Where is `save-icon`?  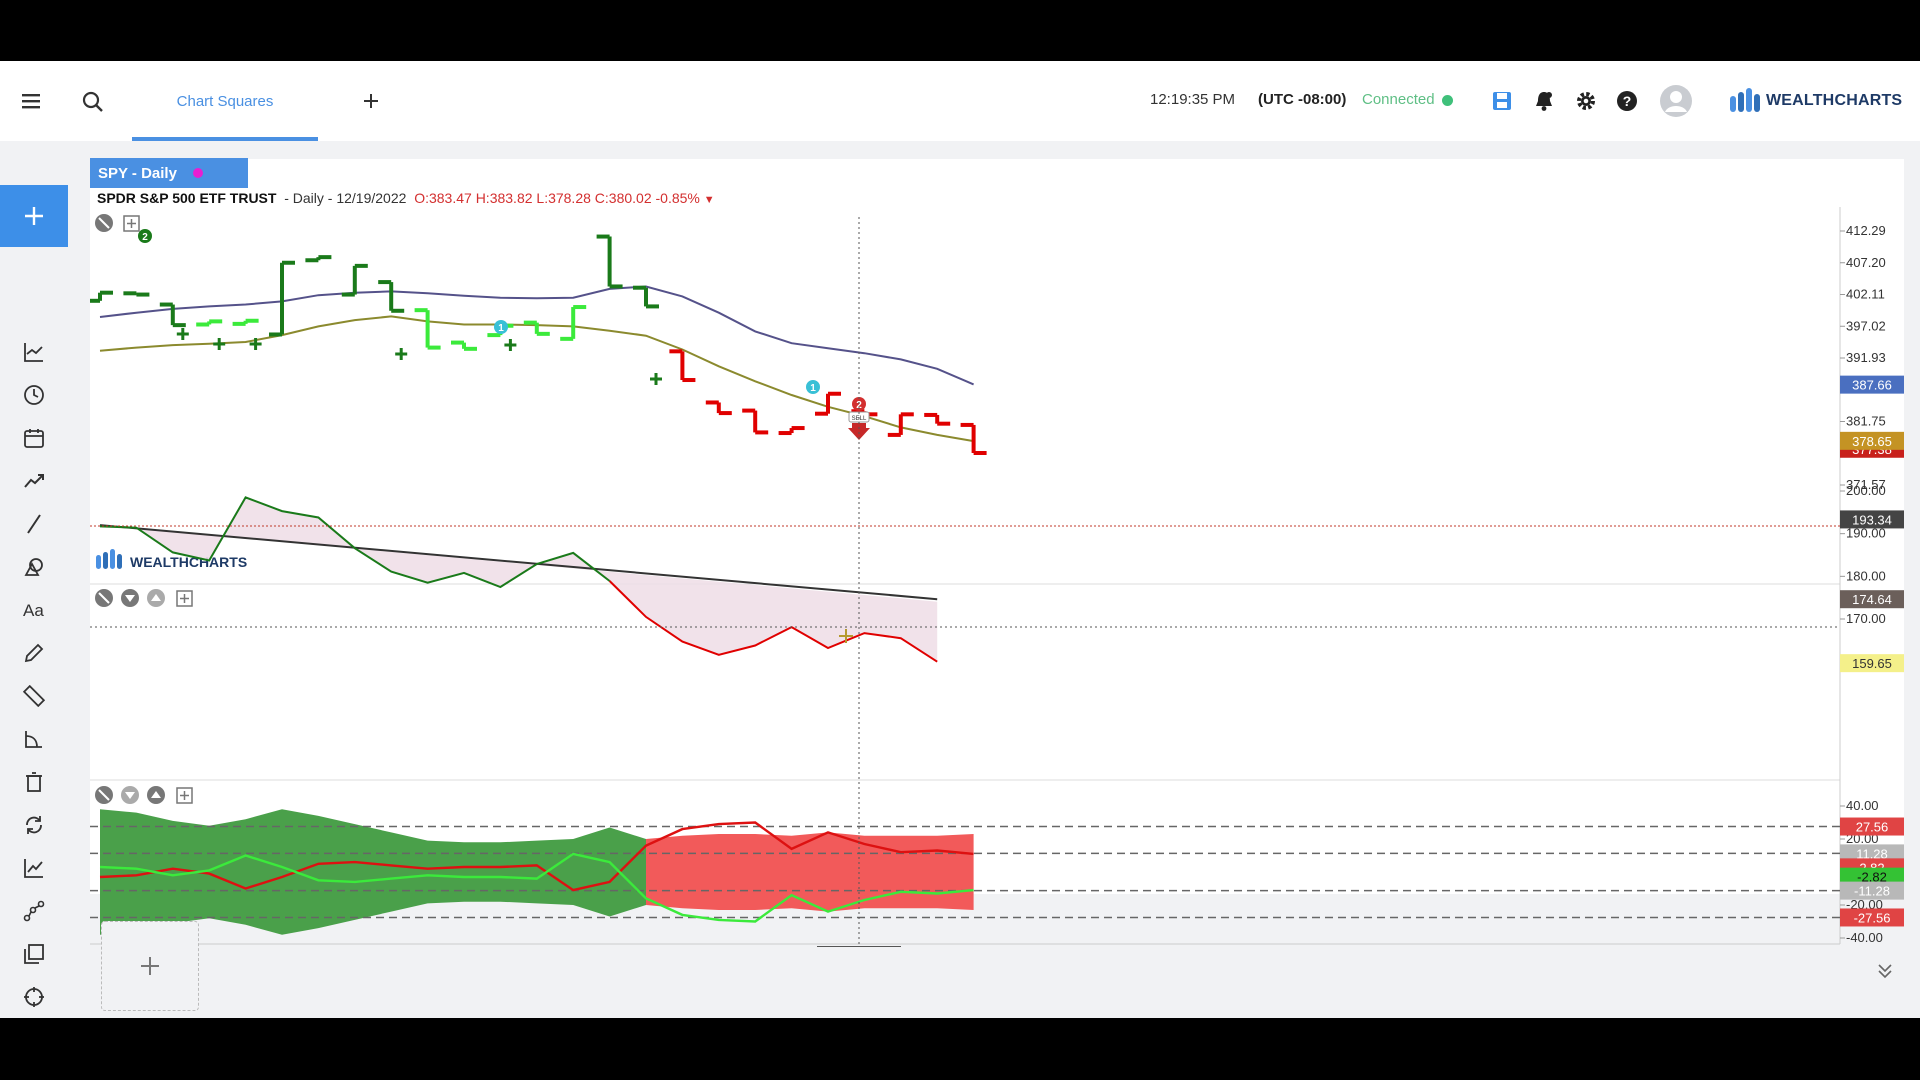
save-icon is located at coordinates (1502, 101).